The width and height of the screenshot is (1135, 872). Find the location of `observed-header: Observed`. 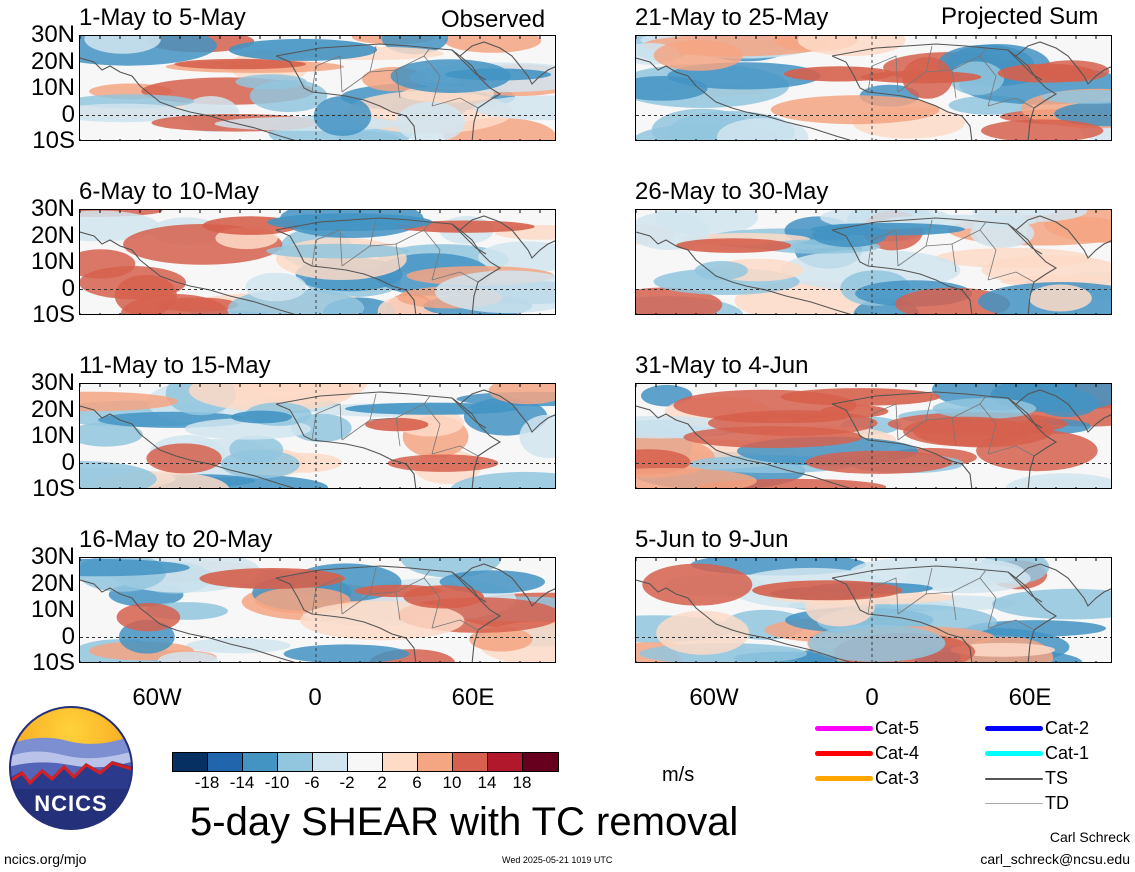

observed-header: Observed is located at coordinates (493, 19).